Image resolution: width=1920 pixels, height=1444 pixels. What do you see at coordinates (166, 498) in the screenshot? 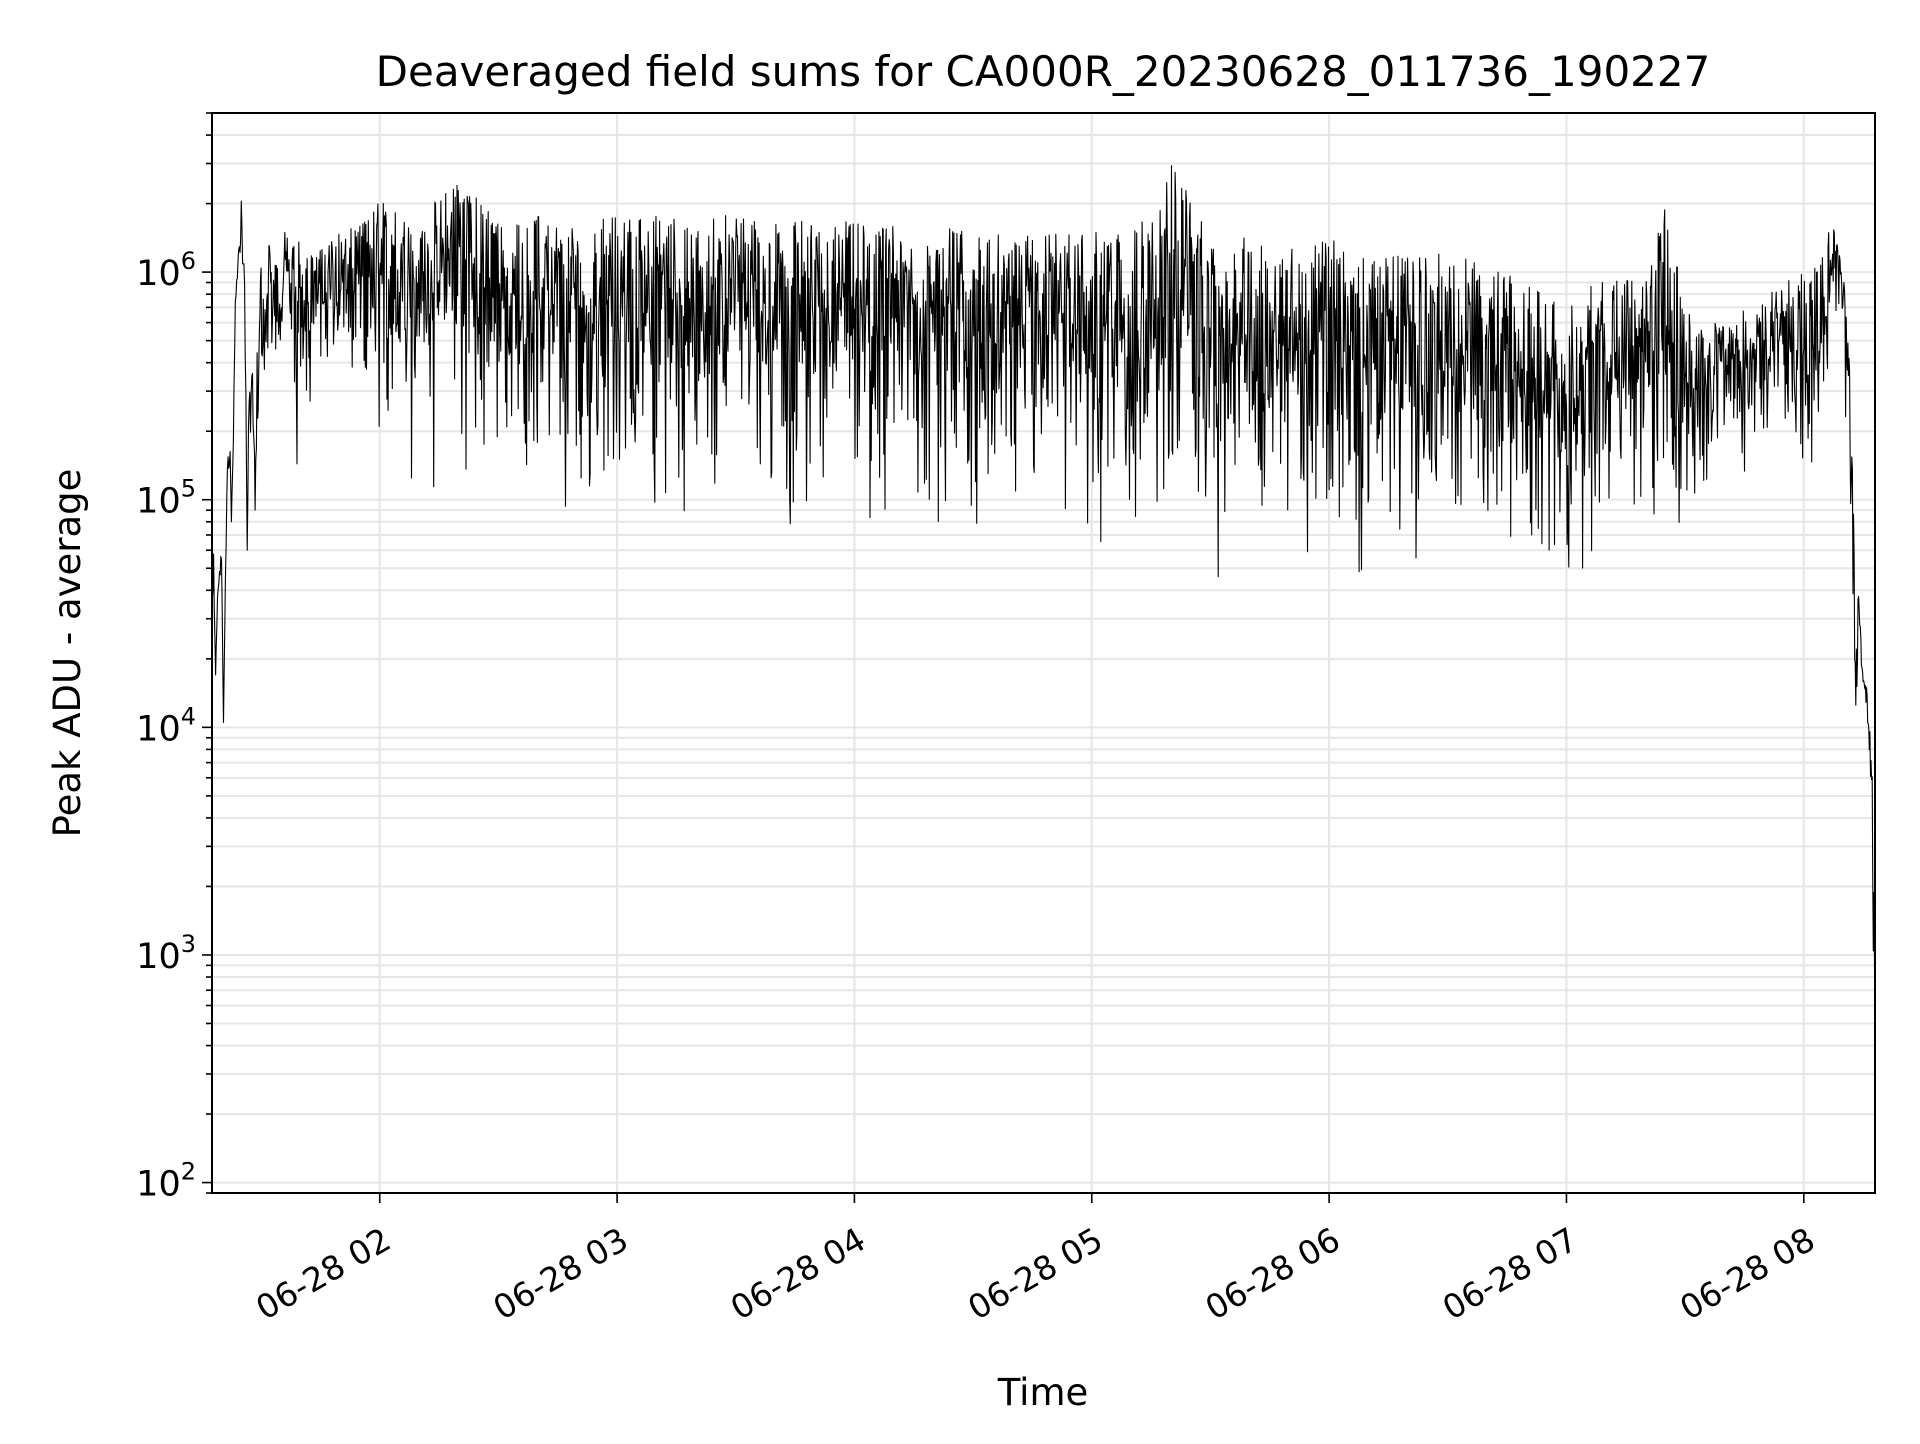
I see `y-tick-label: 10⁵` at bounding box center [166, 498].